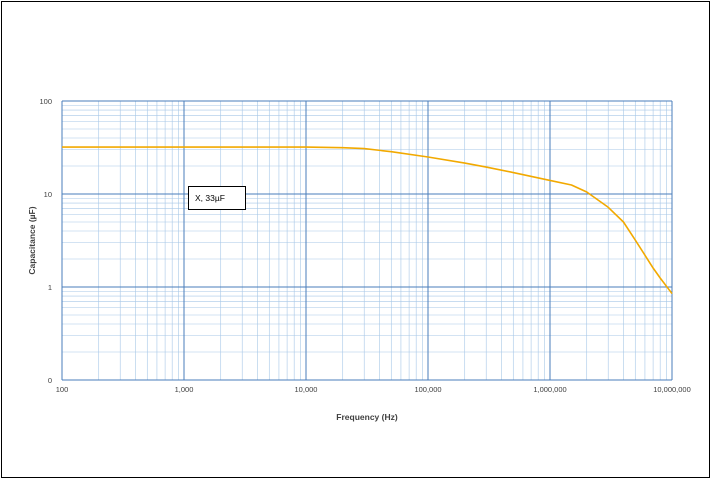  Describe the element at coordinates (32, 240) in the screenshot. I see `y-axis-title: Capacitance (µF)` at that location.